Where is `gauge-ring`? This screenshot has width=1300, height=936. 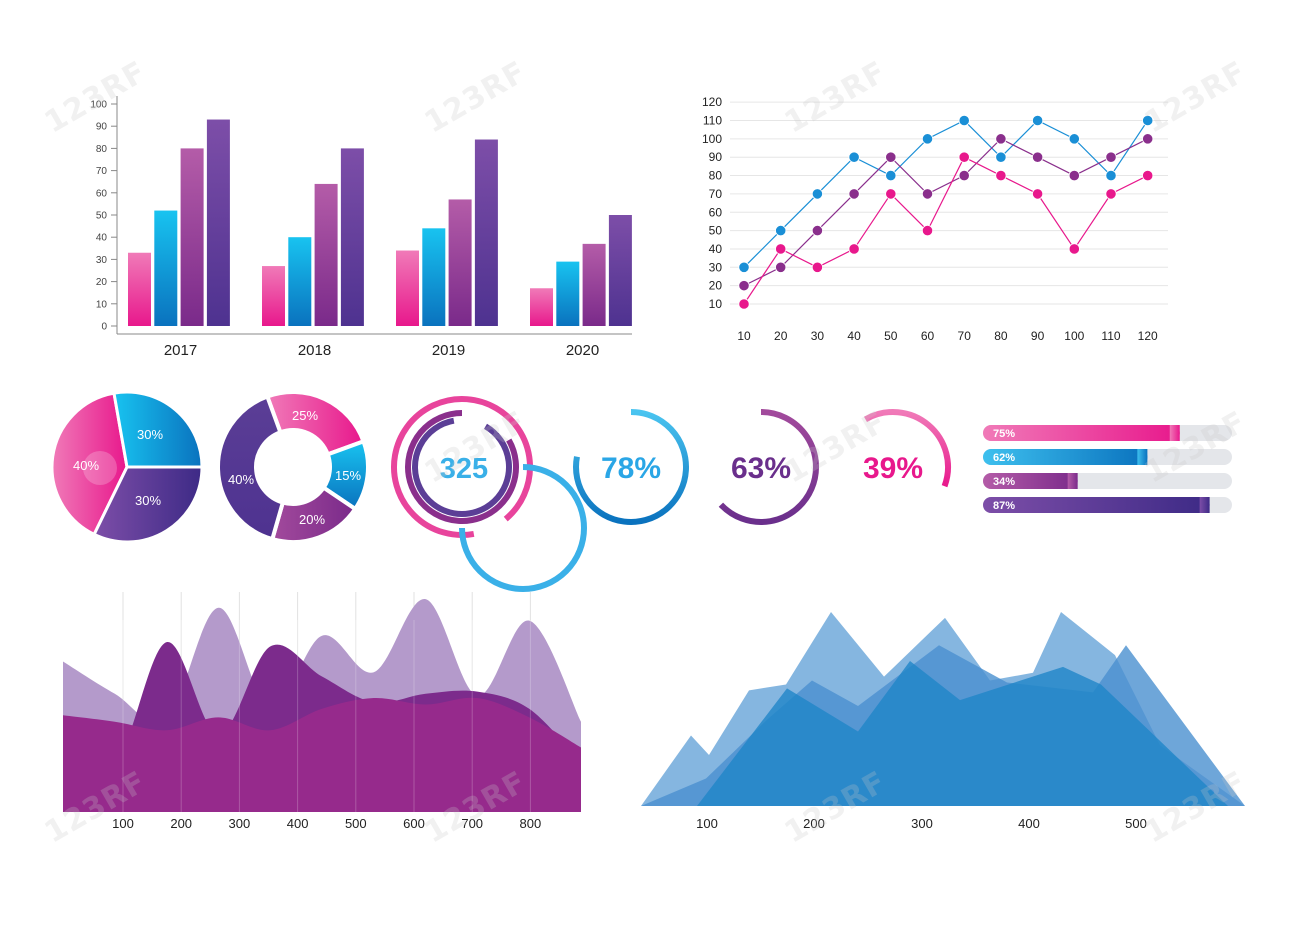
gauge-ring is located at coordinates (462, 467).